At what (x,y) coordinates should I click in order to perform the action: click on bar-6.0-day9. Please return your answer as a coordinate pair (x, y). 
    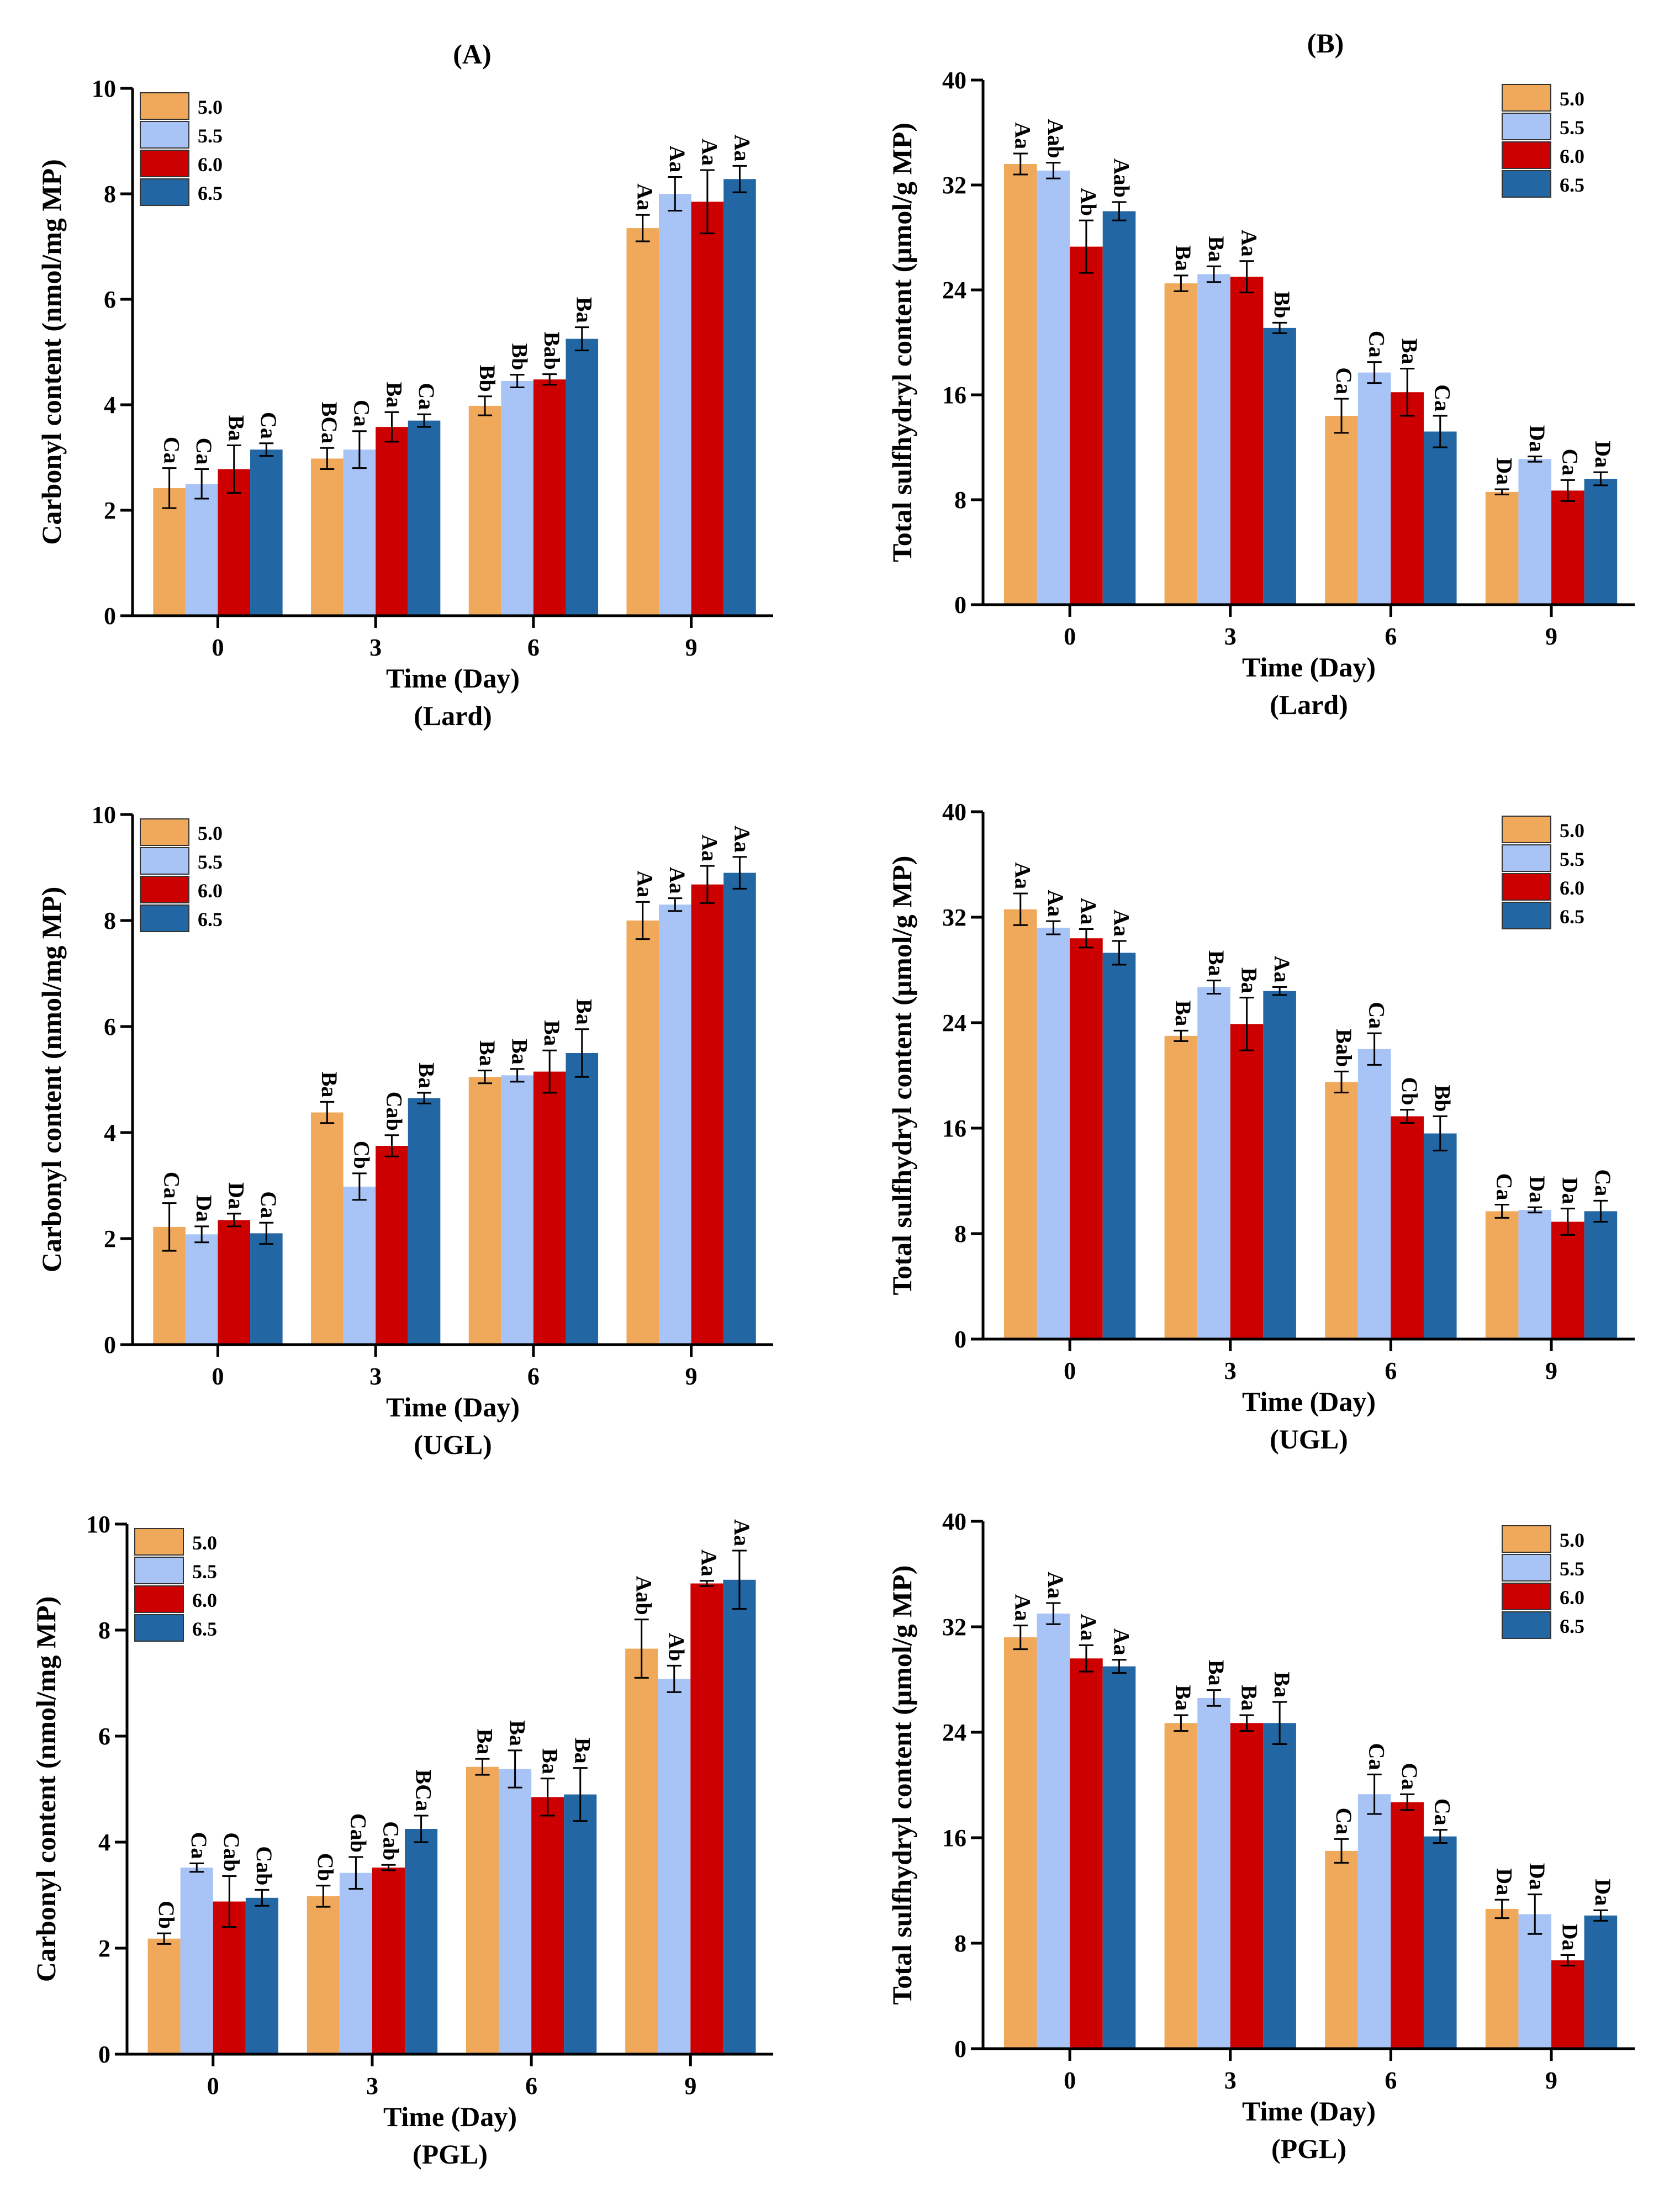
    Looking at the image, I should click on (707, 1114).